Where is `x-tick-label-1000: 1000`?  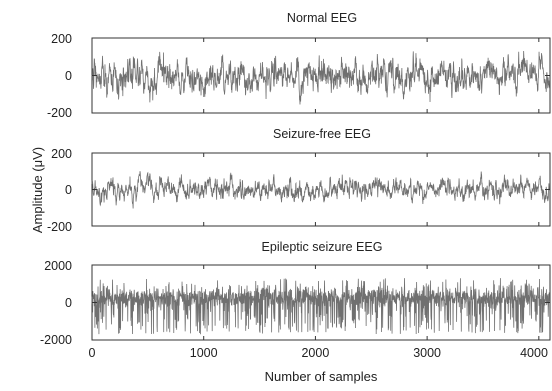
x-tick-label-1000: 1000 is located at coordinates (204, 353).